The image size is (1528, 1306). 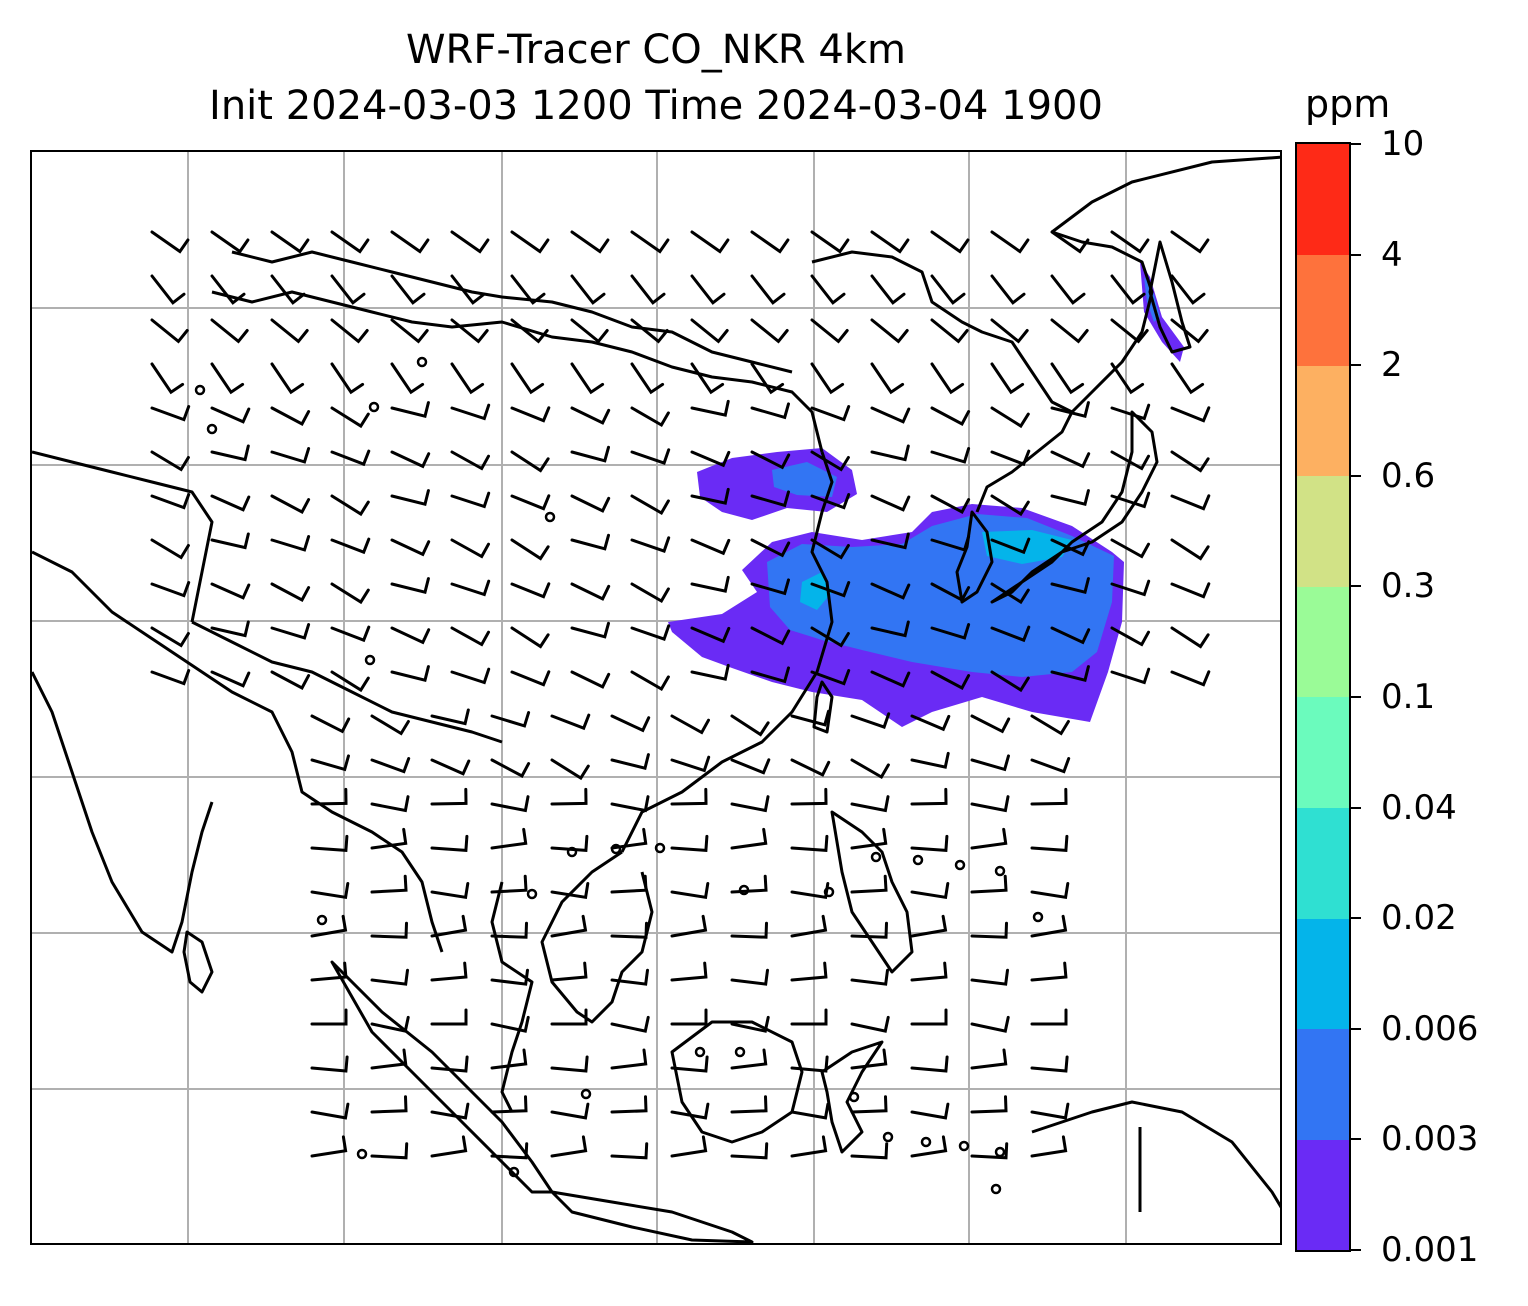 I want to click on coastline-russia-north, so click(x=942, y=332).